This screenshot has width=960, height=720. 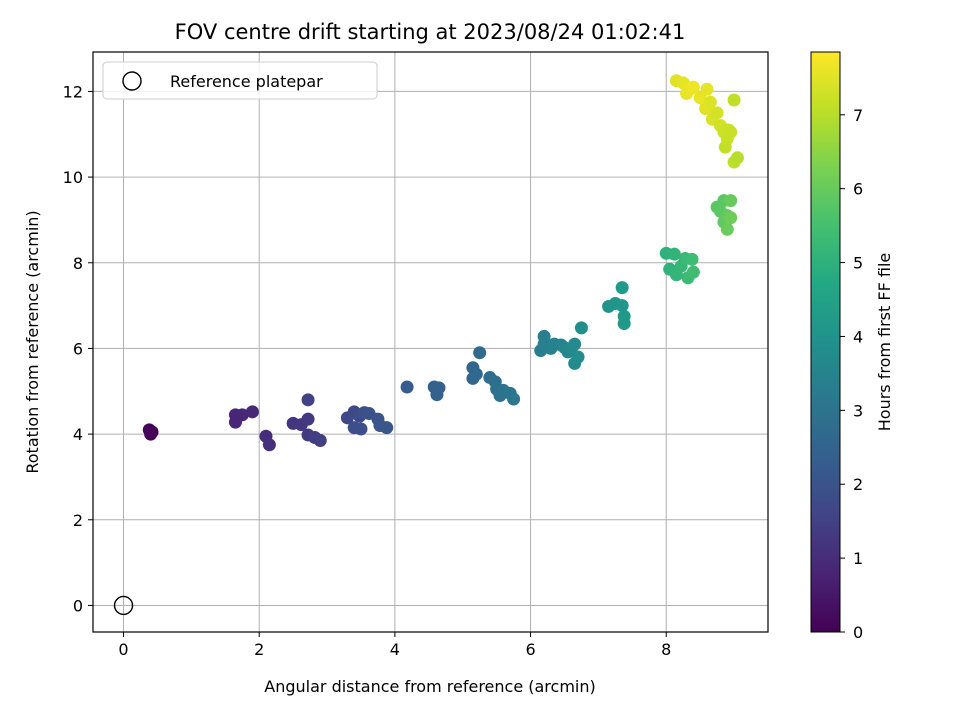 I want to click on y-tick-label: 8, so click(x=78, y=263).